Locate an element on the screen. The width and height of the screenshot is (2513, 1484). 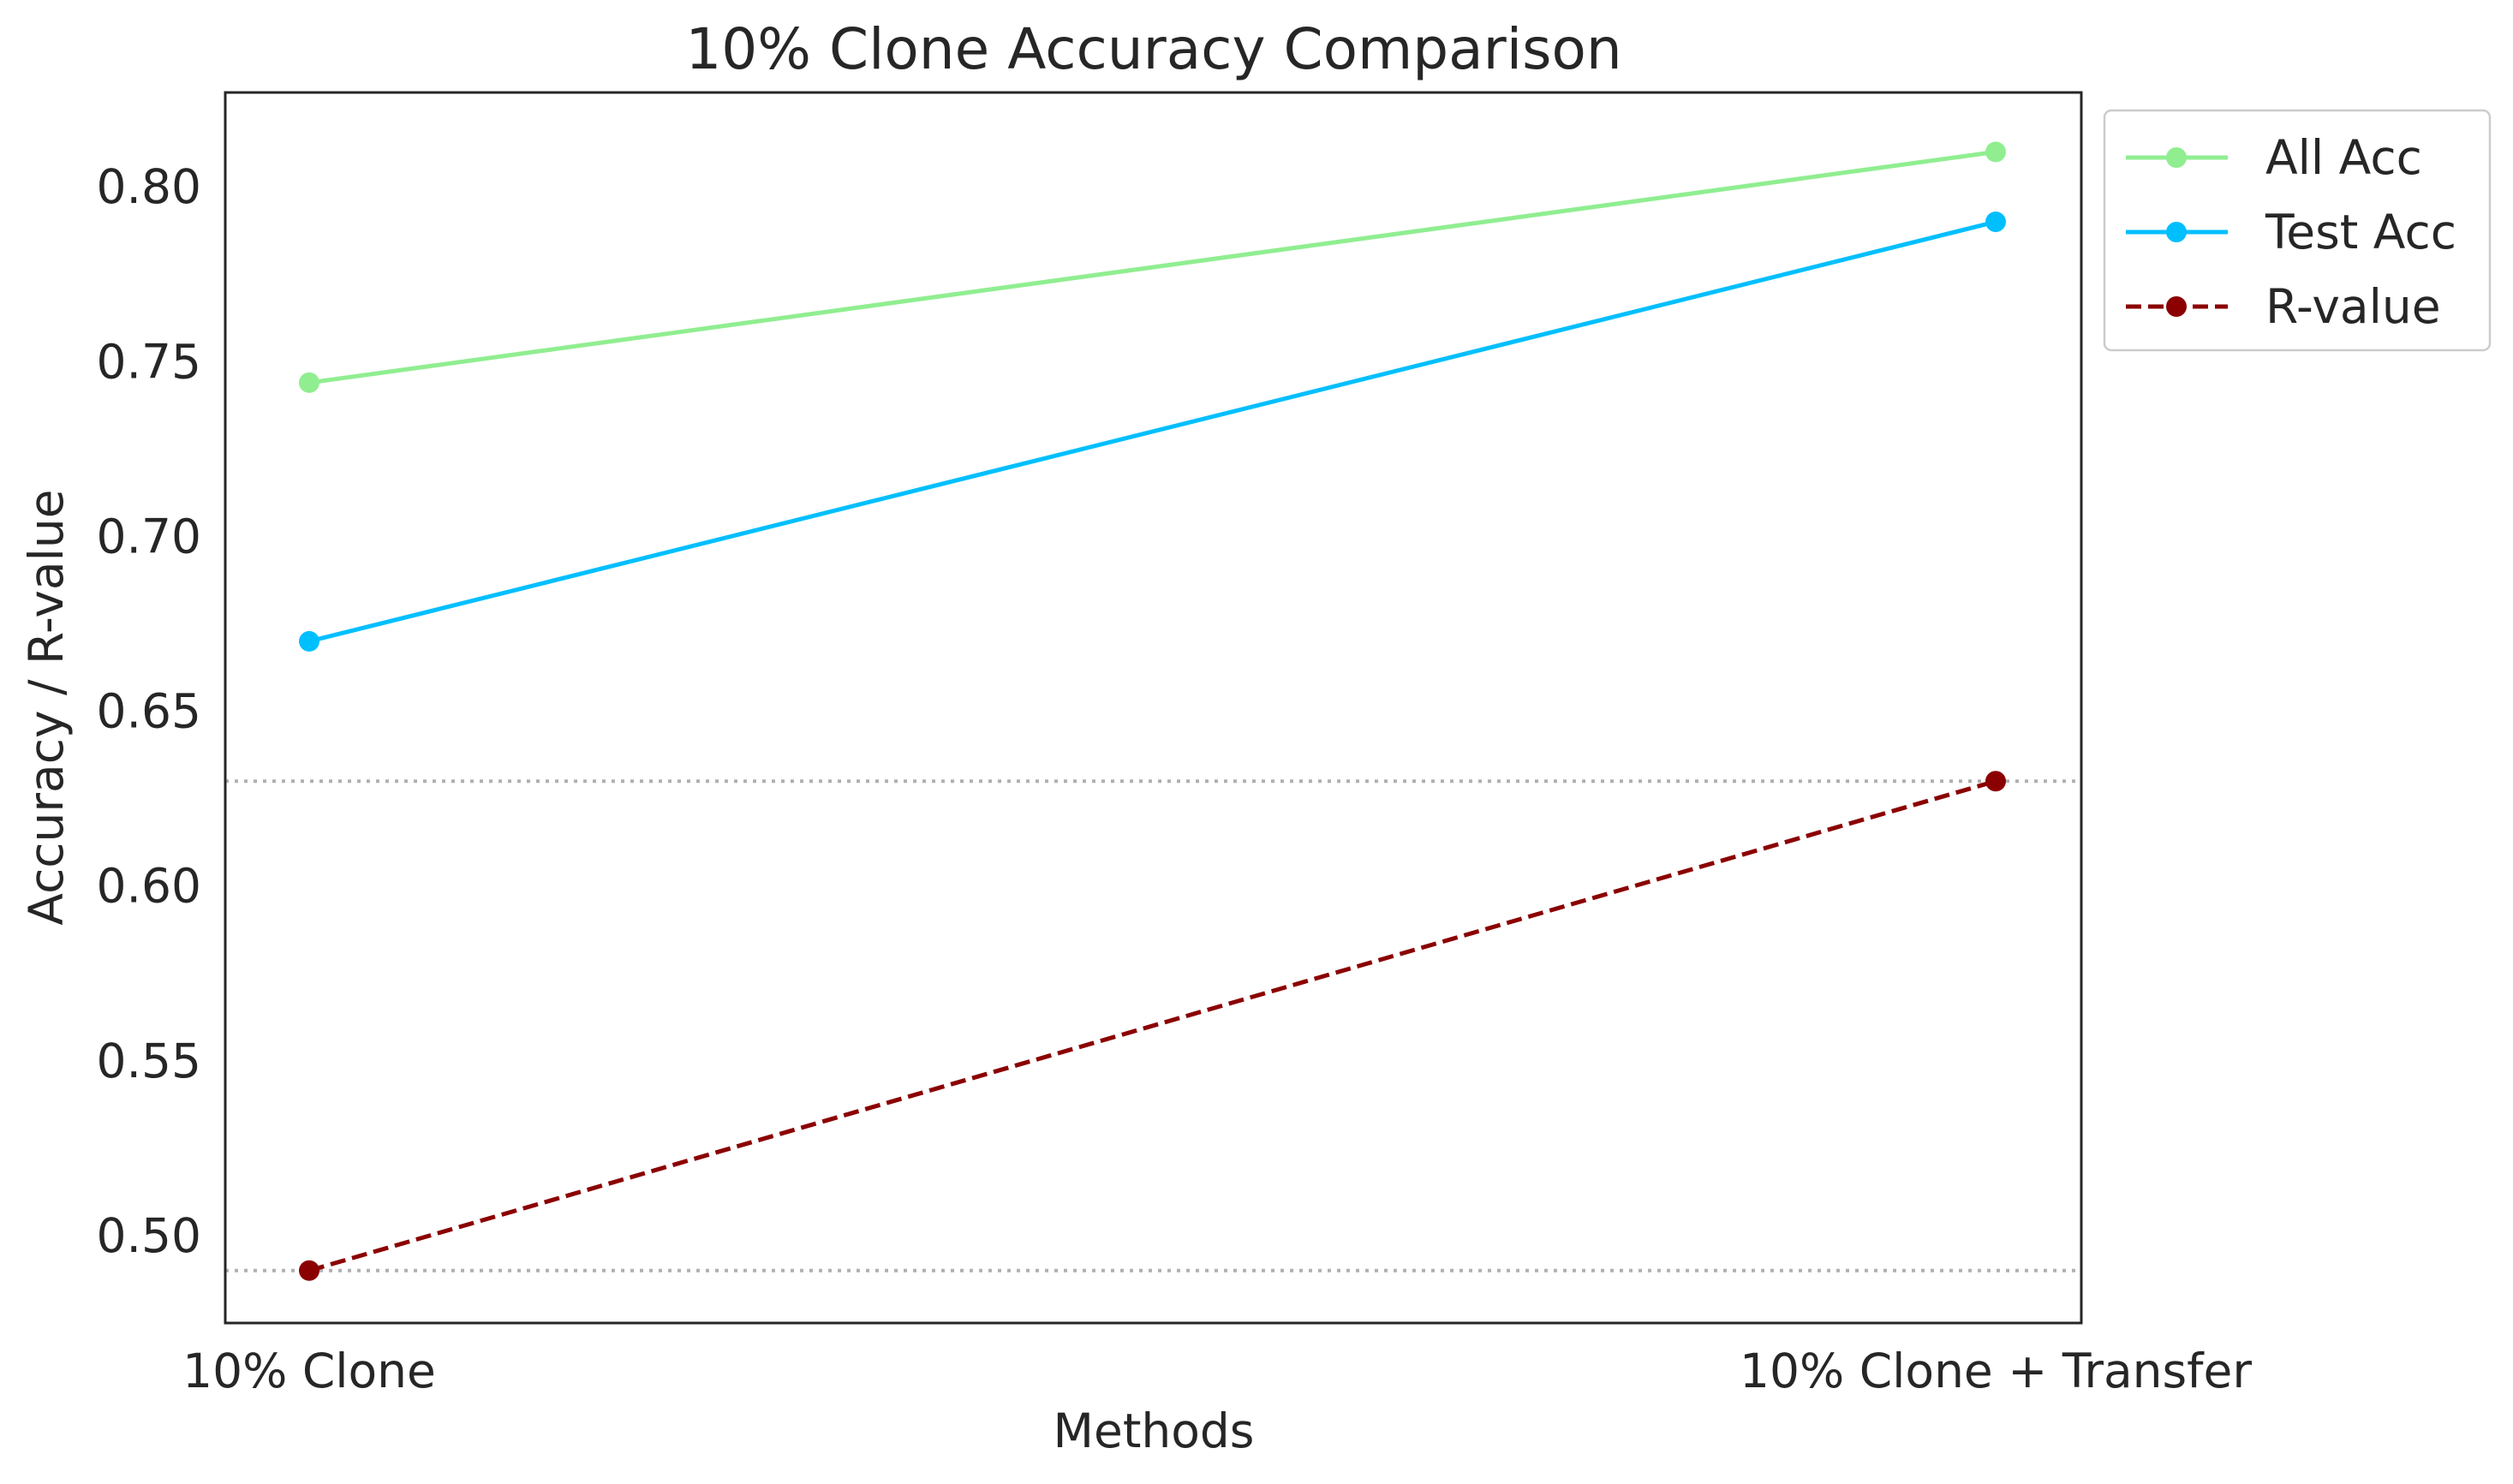
series-line-all-acc is located at coordinates (1152, 267).